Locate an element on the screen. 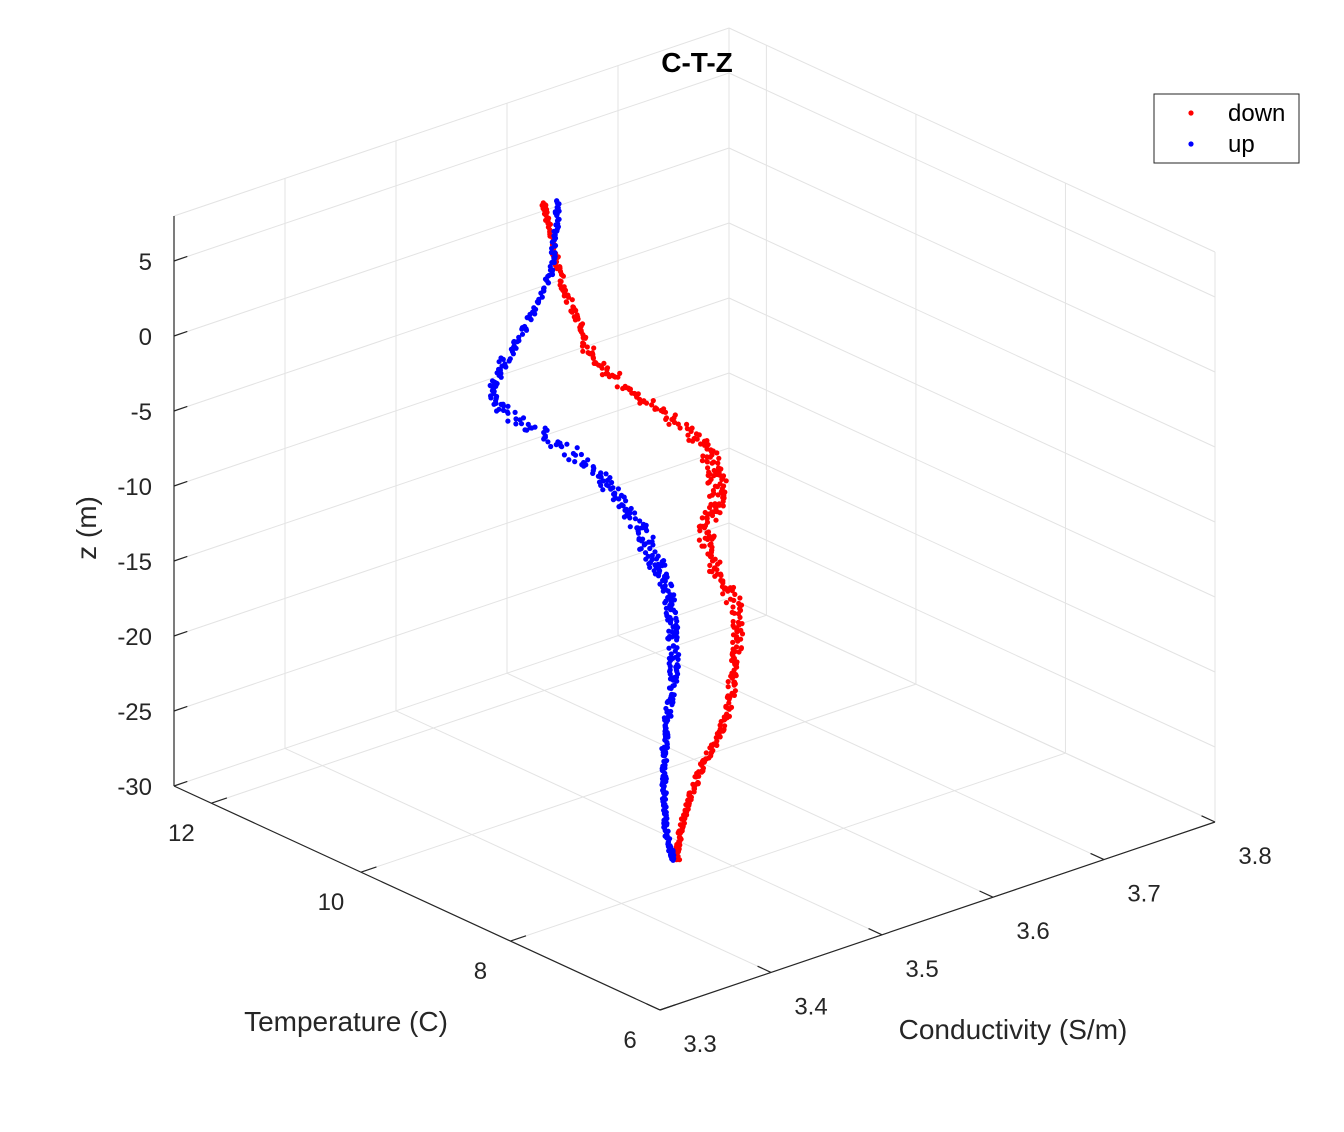  box-edge is located at coordinates (972, 140).